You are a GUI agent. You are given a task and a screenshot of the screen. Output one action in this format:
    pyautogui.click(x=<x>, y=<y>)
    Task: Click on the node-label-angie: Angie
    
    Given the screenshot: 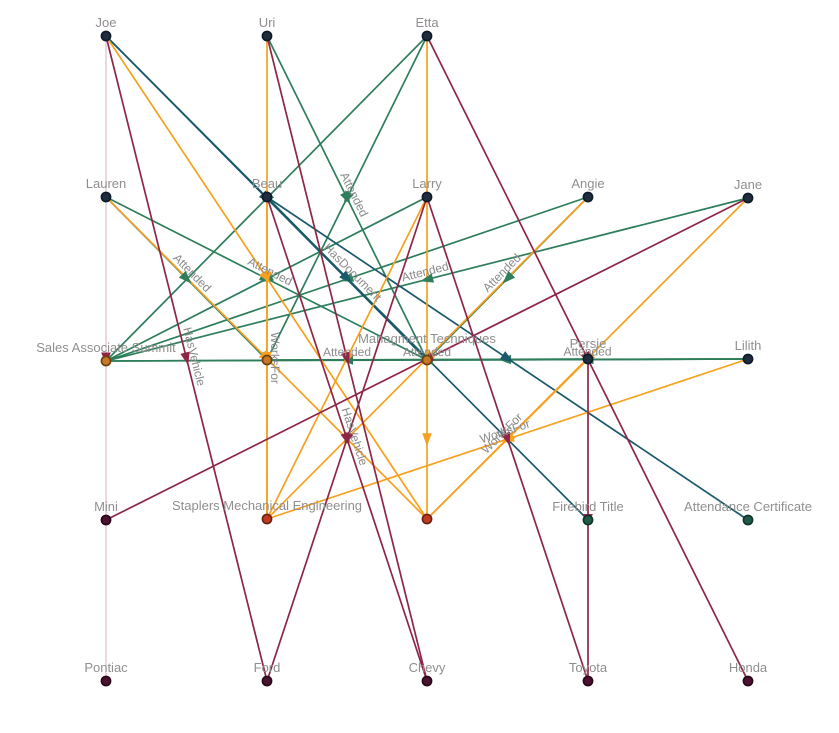 What is the action you would take?
    pyautogui.click(x=587, y=183)
    